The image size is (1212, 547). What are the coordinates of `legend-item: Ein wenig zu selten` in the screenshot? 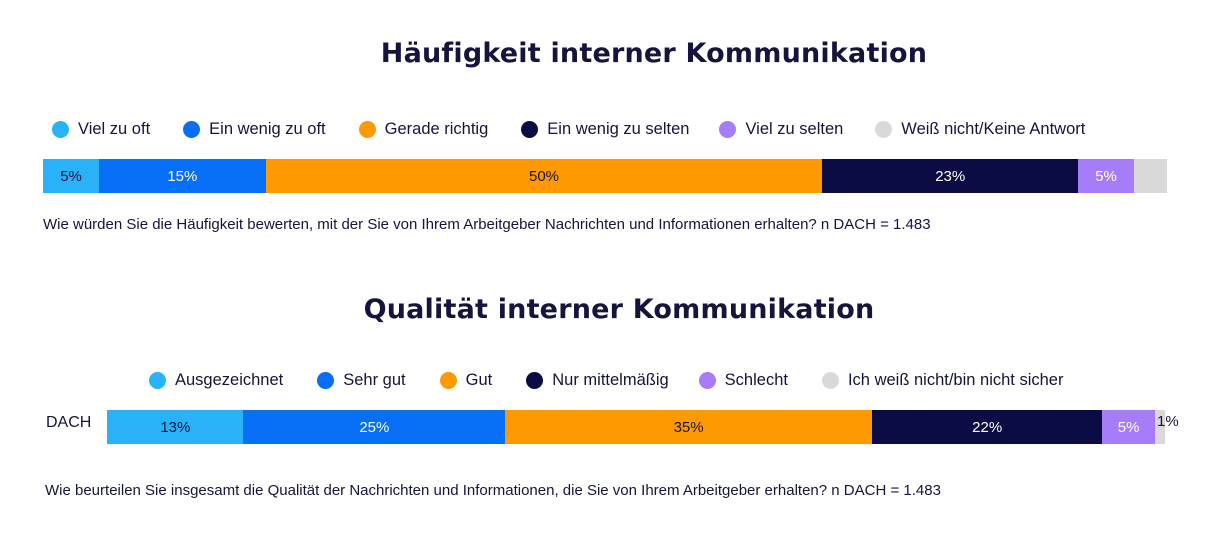 It's located at (605, 129).